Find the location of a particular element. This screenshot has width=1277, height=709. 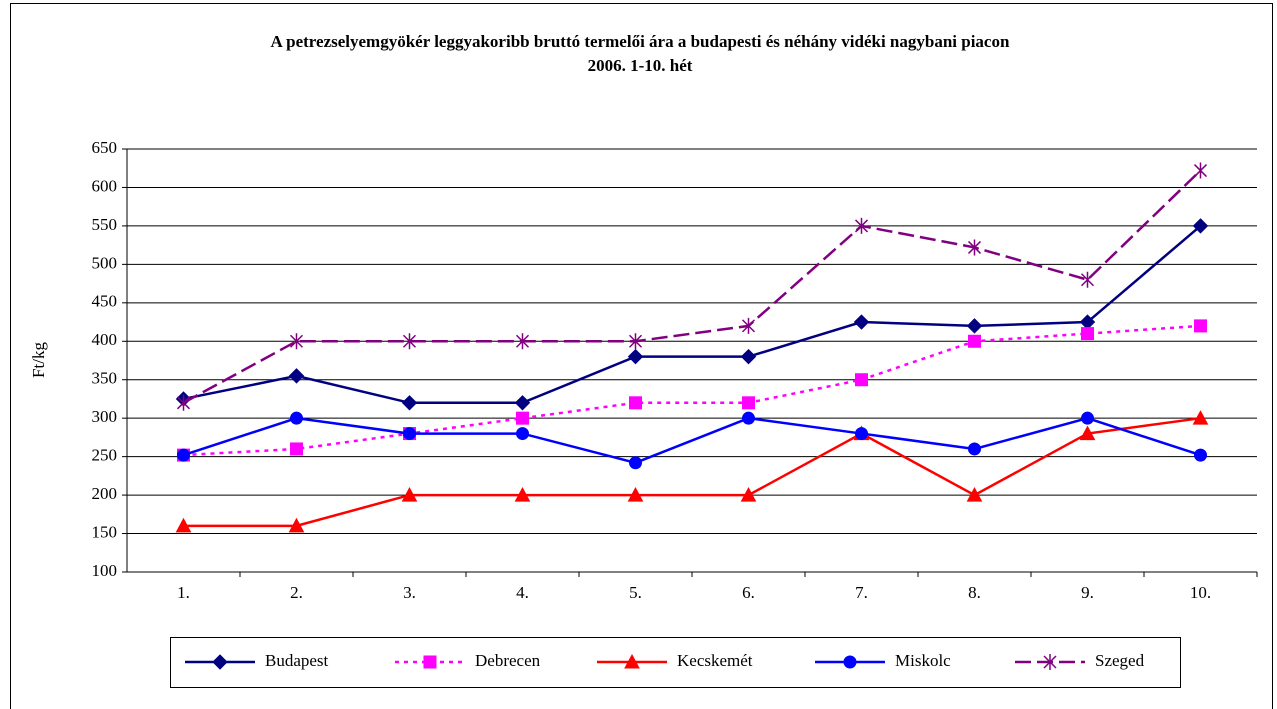

x-tick-label: 10. is located at coordinates (1200, 592).